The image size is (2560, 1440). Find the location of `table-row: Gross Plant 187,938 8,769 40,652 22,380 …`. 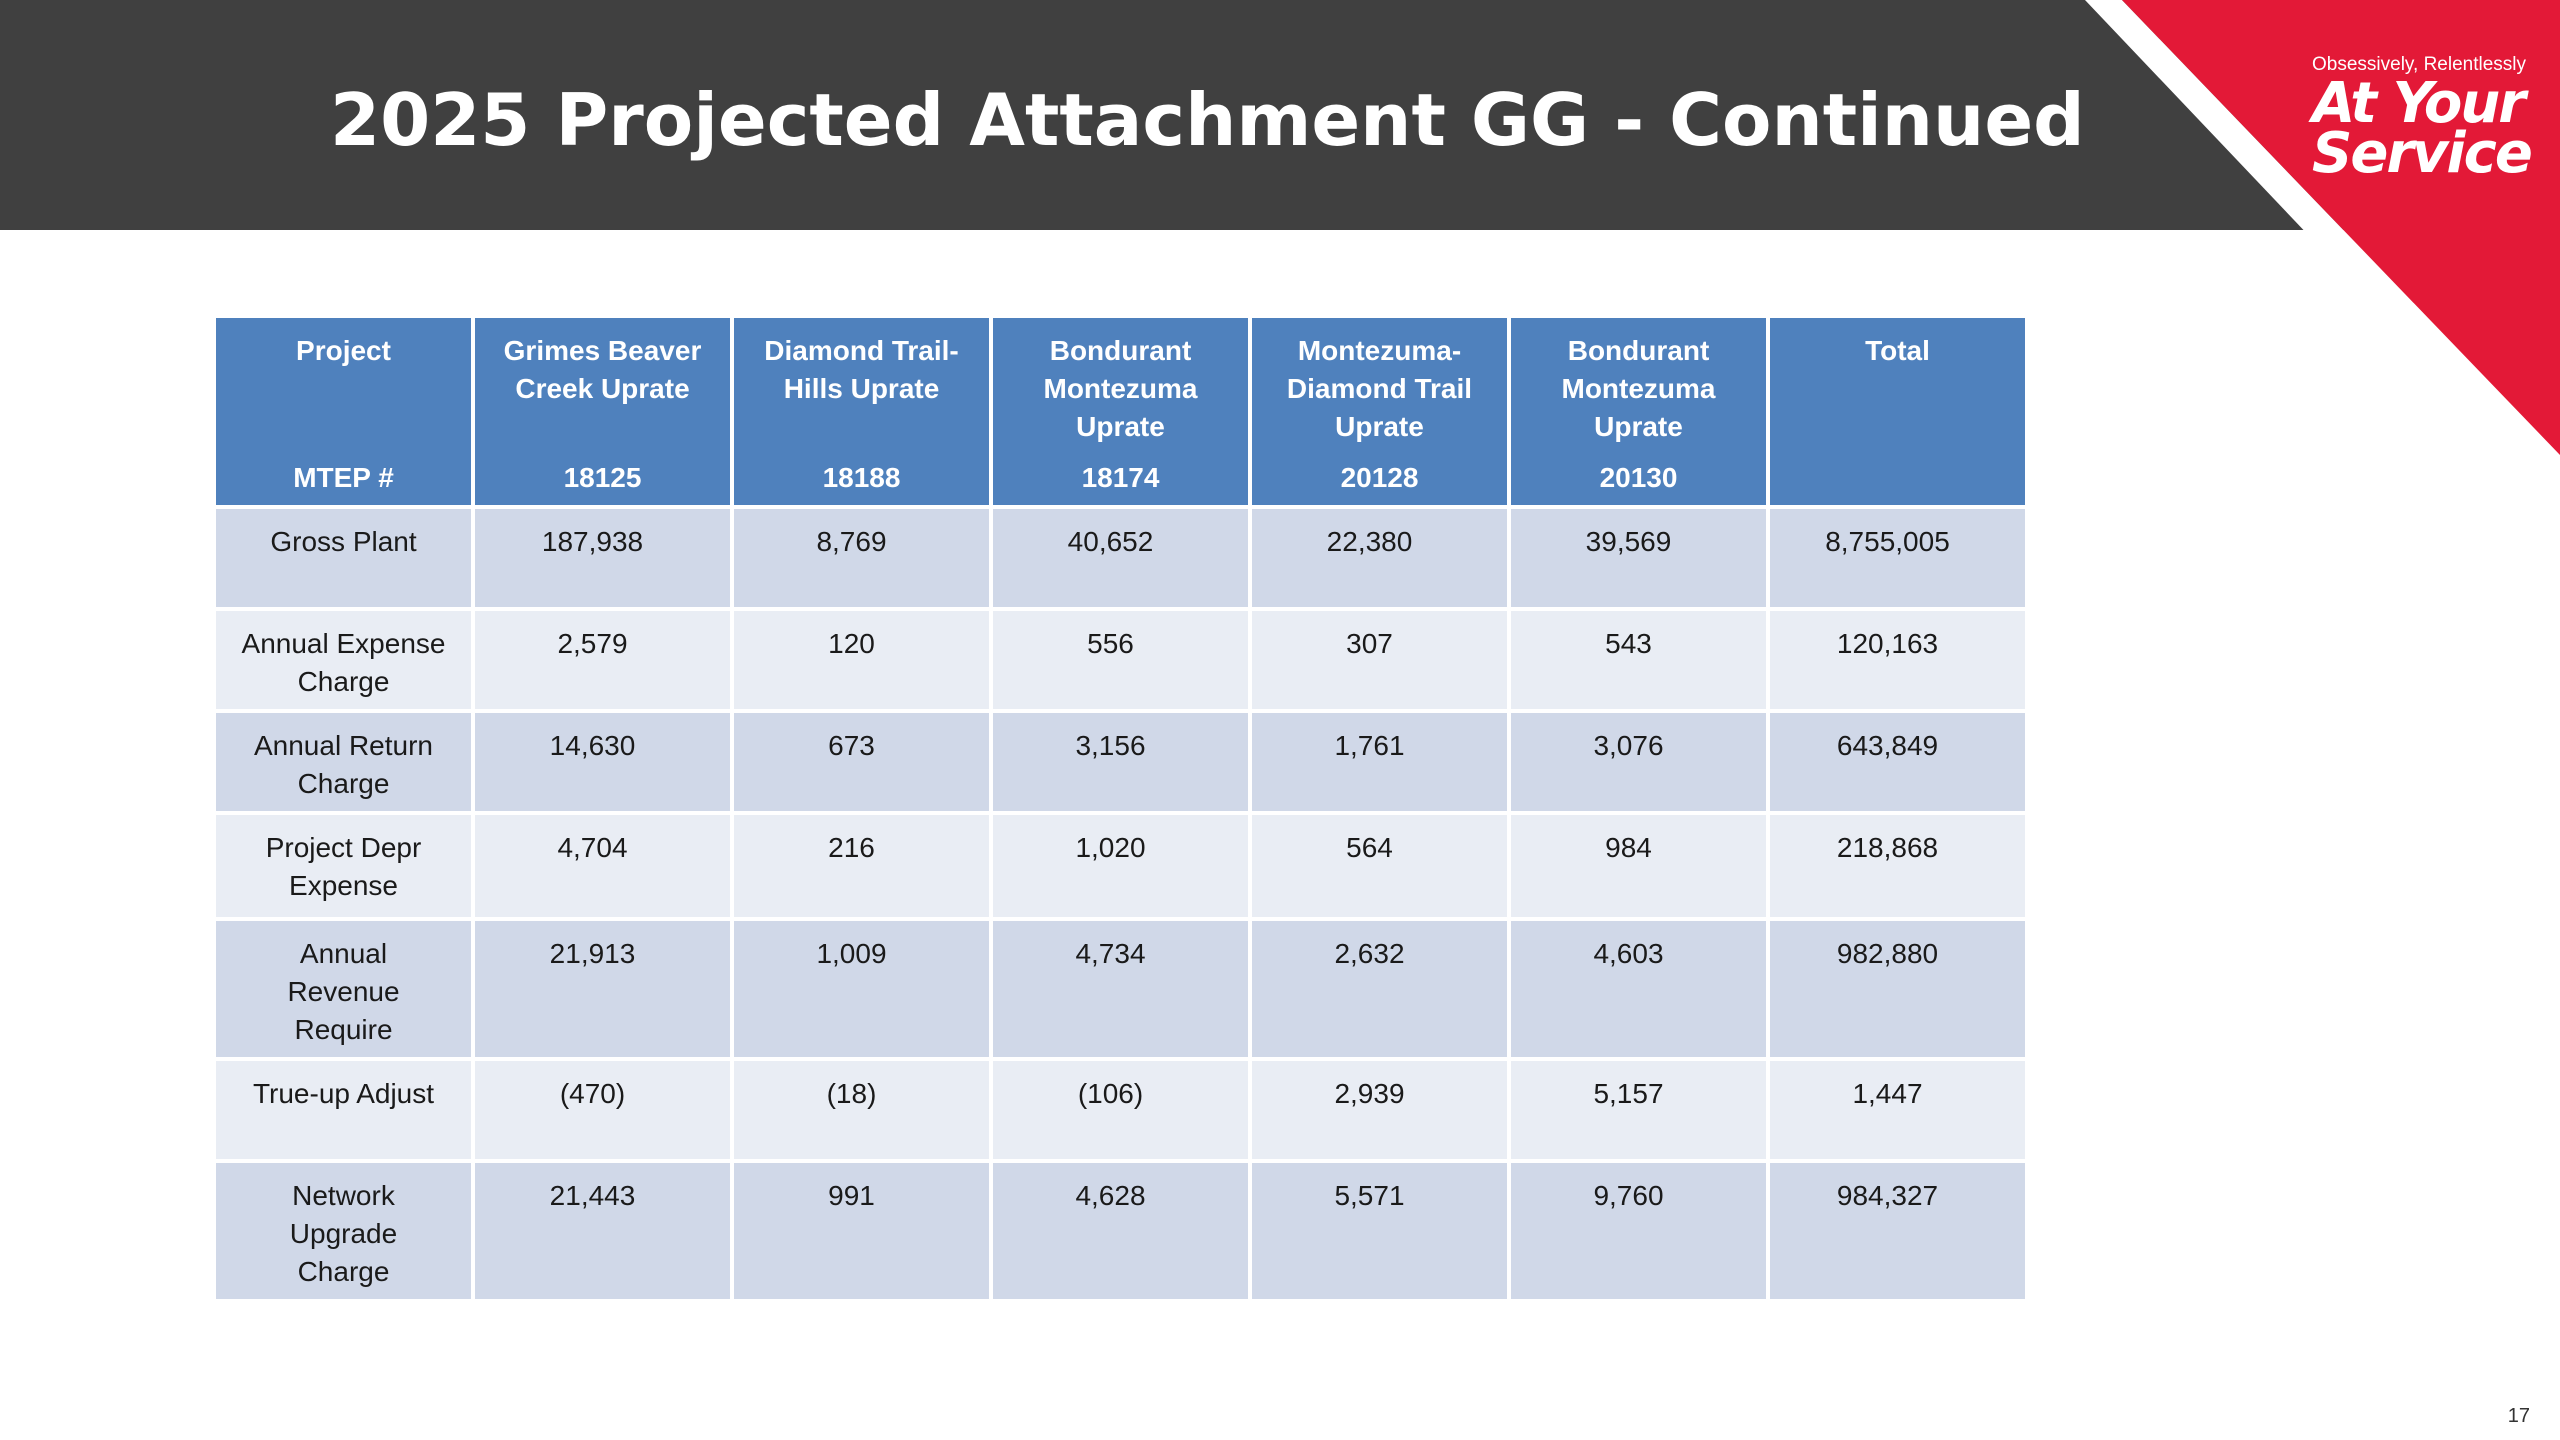

table-row: Gross Plant 187,938 8,769 40,652 22,380 … is located at coordinates (1120, 558).